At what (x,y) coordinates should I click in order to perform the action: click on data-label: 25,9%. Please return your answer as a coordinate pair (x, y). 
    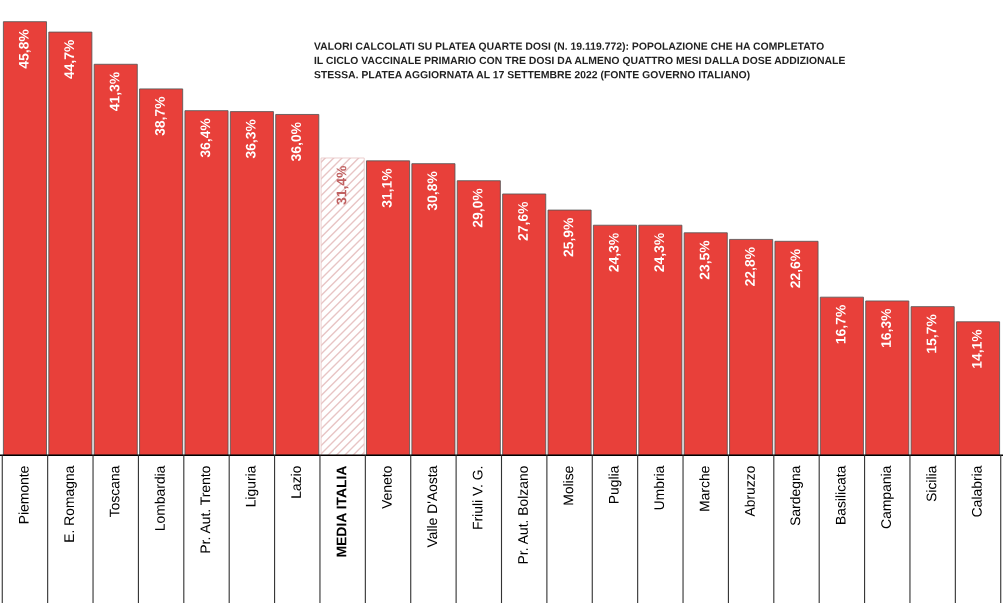
    Looking at the image, I should click on (569, 237).